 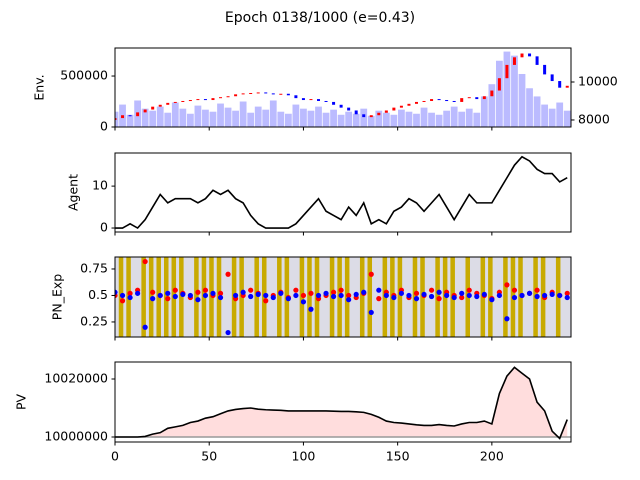 What do you see at coordinates (341, 403) in the screenshot?
I see `area` at bounding box center [341, 403].